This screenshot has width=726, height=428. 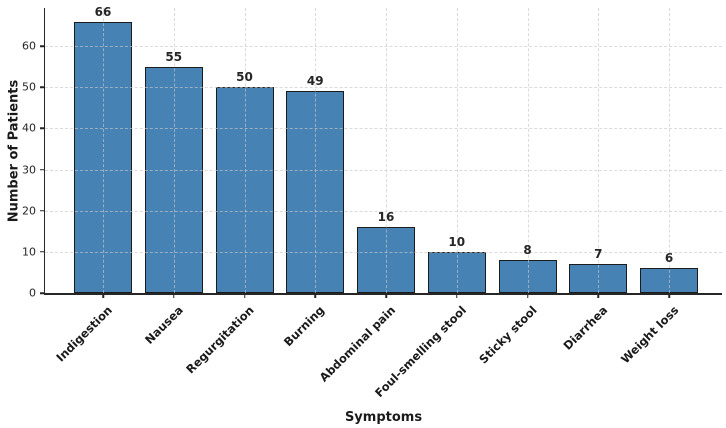 I want to click on y-tick-label: 0, so click(x=32, y=293).